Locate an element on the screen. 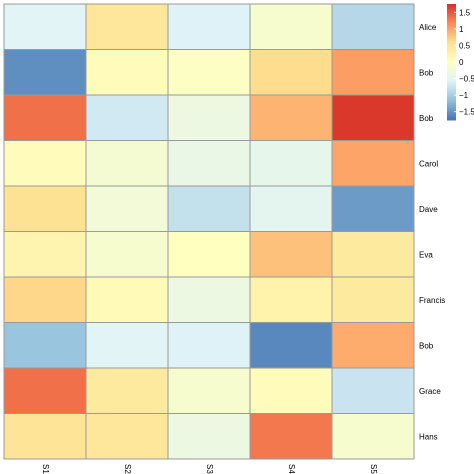 The width and height of the screenshot is (474, 474). legend-tick-label: 0 is located at coordinates (461, 62).